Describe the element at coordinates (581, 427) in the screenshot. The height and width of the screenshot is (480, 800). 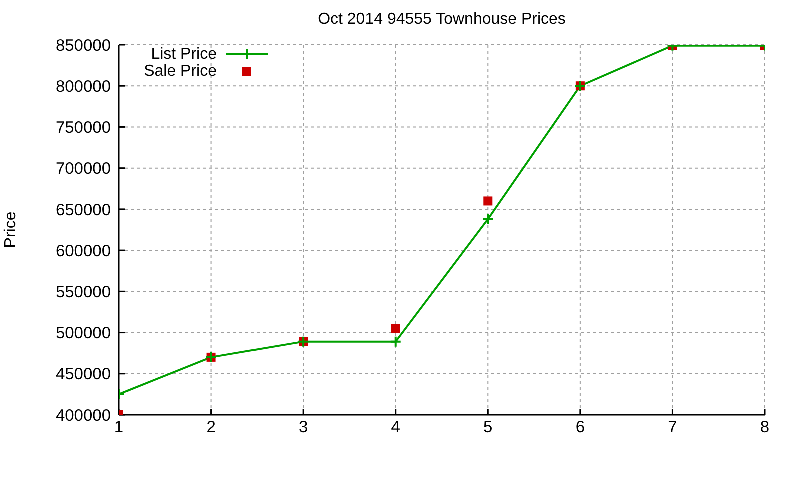
I see `x-tick-label: 6` at that location.